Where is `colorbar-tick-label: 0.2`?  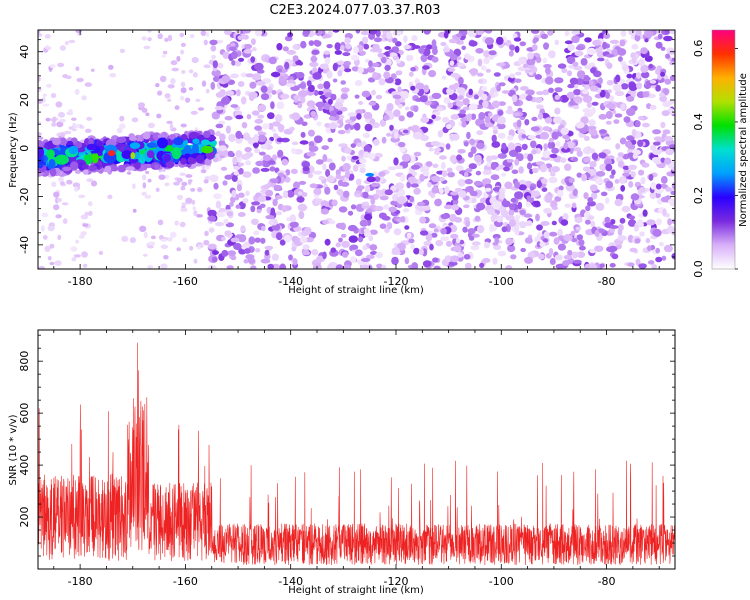
colorbar-tick-label: 0.2 is located at coordinates (698, 196).